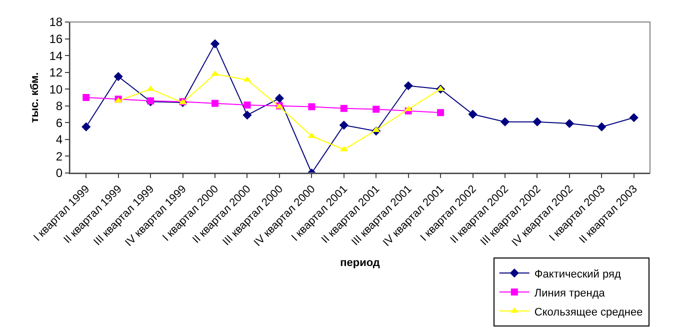 The image size is (675, 328). What do you see at coordinates (56, 73) in the screenshot?
I see `y-tick-label: 12` at bounding box center [56, 73].